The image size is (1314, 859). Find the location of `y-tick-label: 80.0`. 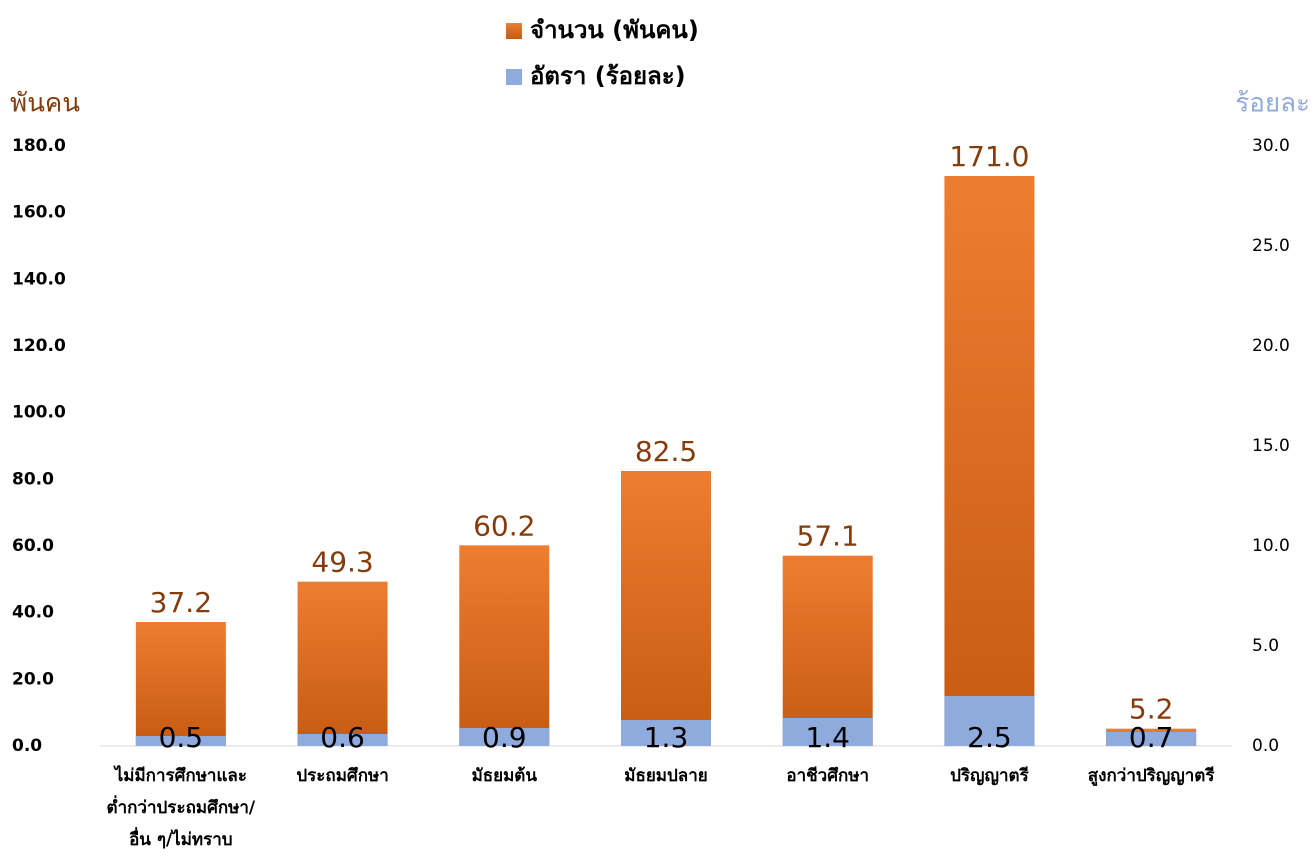

y-tick-label: 80.0 is located at coordinates (33, 479).